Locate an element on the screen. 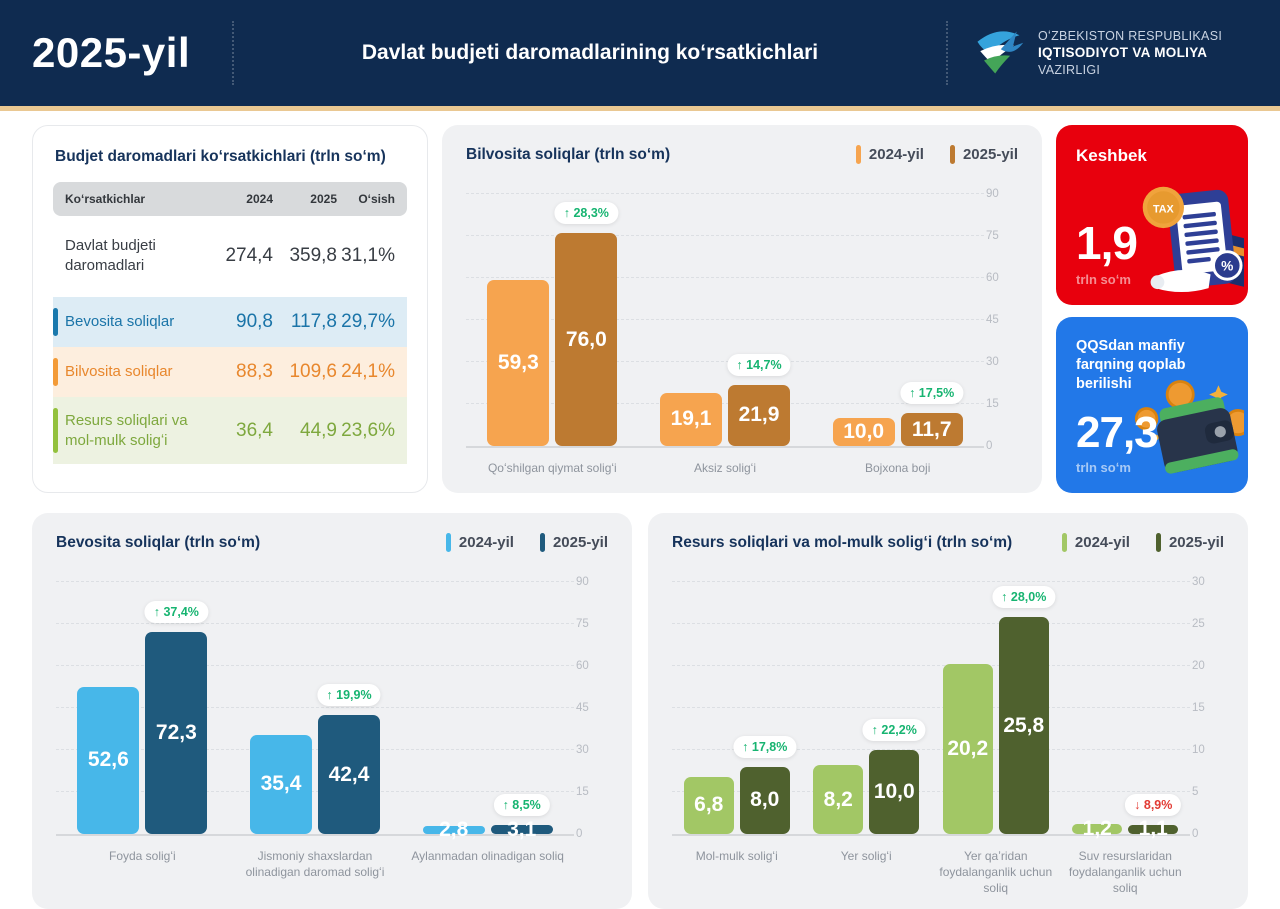 This screenshot has height=909, width=1280. value-2024: 36,4 is located at coordinates (254, 430).